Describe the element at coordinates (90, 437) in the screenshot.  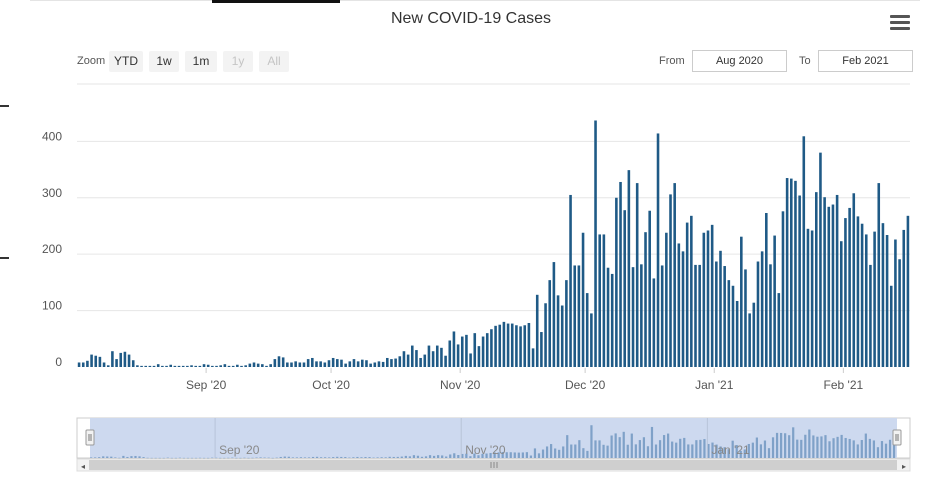
I see `navigator-left-handle` at that location.